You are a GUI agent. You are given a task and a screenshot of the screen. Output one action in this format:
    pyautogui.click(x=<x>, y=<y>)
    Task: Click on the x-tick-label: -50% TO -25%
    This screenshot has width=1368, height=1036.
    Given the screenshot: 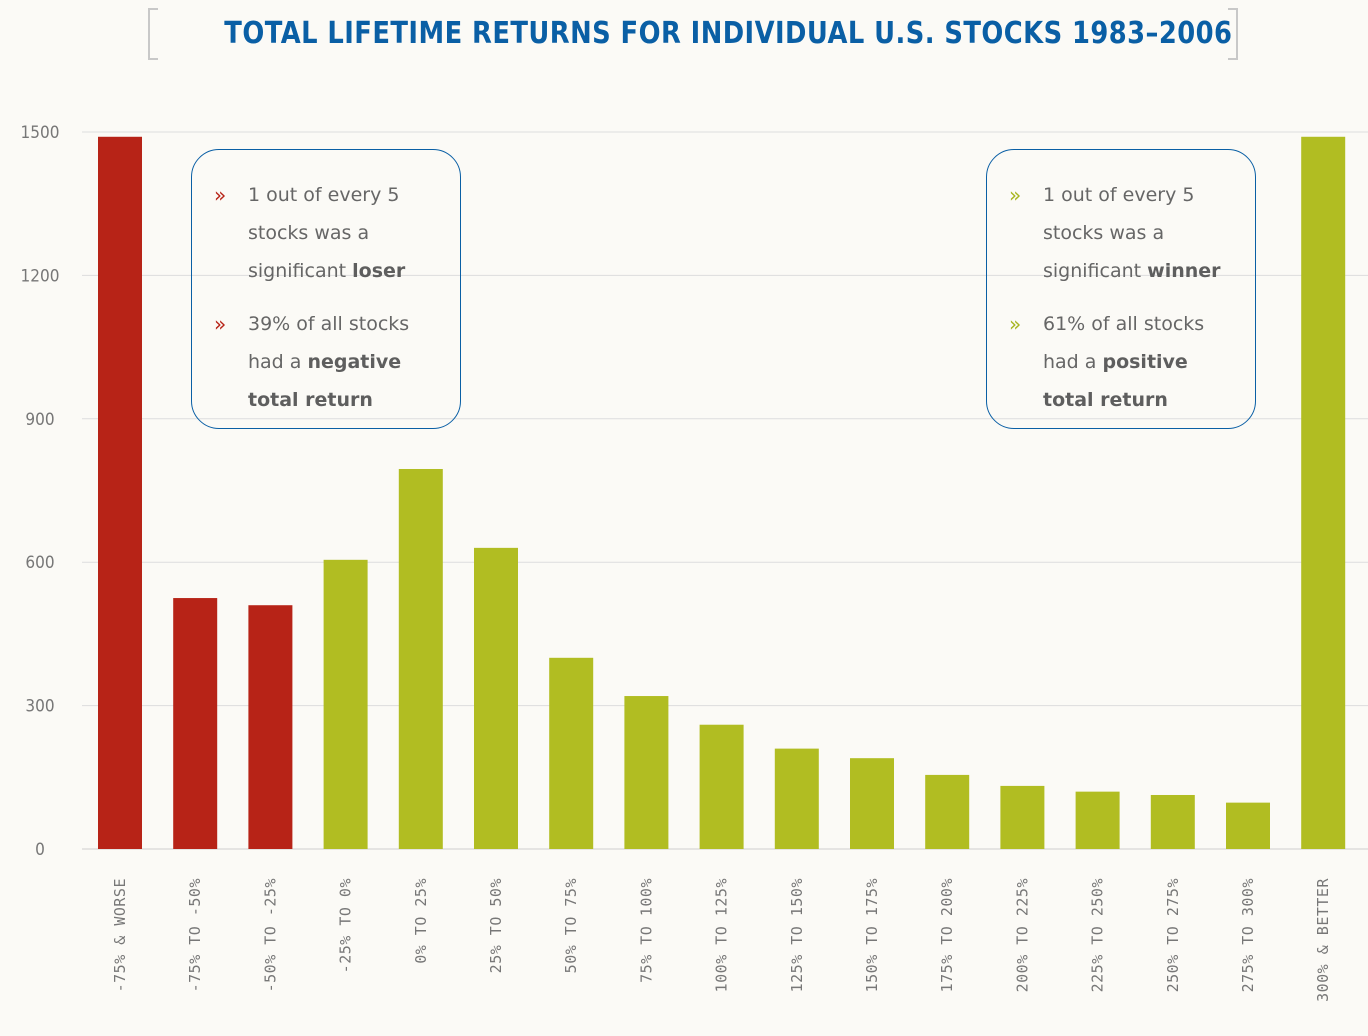 What is the action you would take?
    pyautogui.click(x=270, y=935)
    